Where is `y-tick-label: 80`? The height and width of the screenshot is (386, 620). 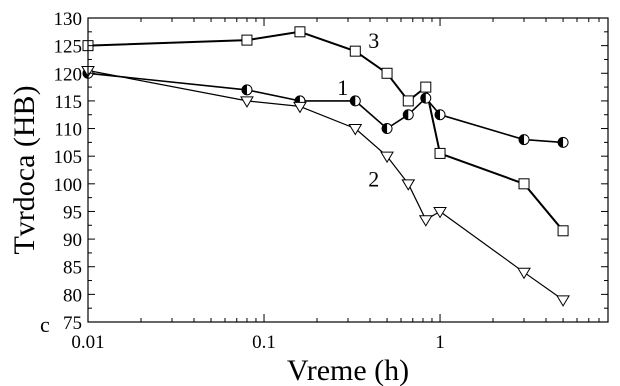
y-tick-label: 80 is located at coordinates (72, 295).